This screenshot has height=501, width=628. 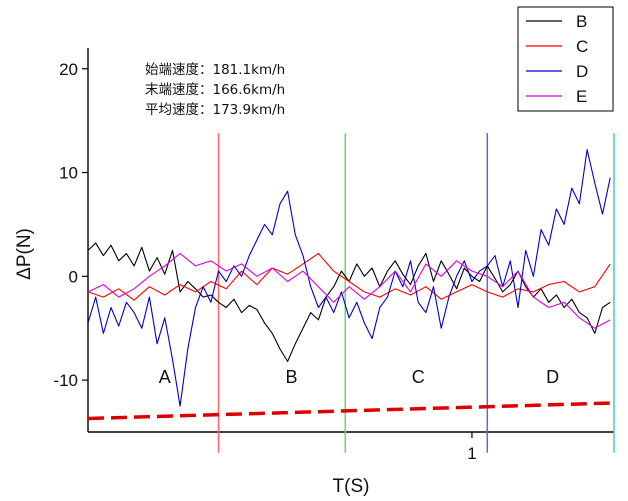 What do you see at coordinates (215, 70) in the screenshot?
I see `start-speed-note: 始端速度：181.1km/h` at bounding box center [215, 70].